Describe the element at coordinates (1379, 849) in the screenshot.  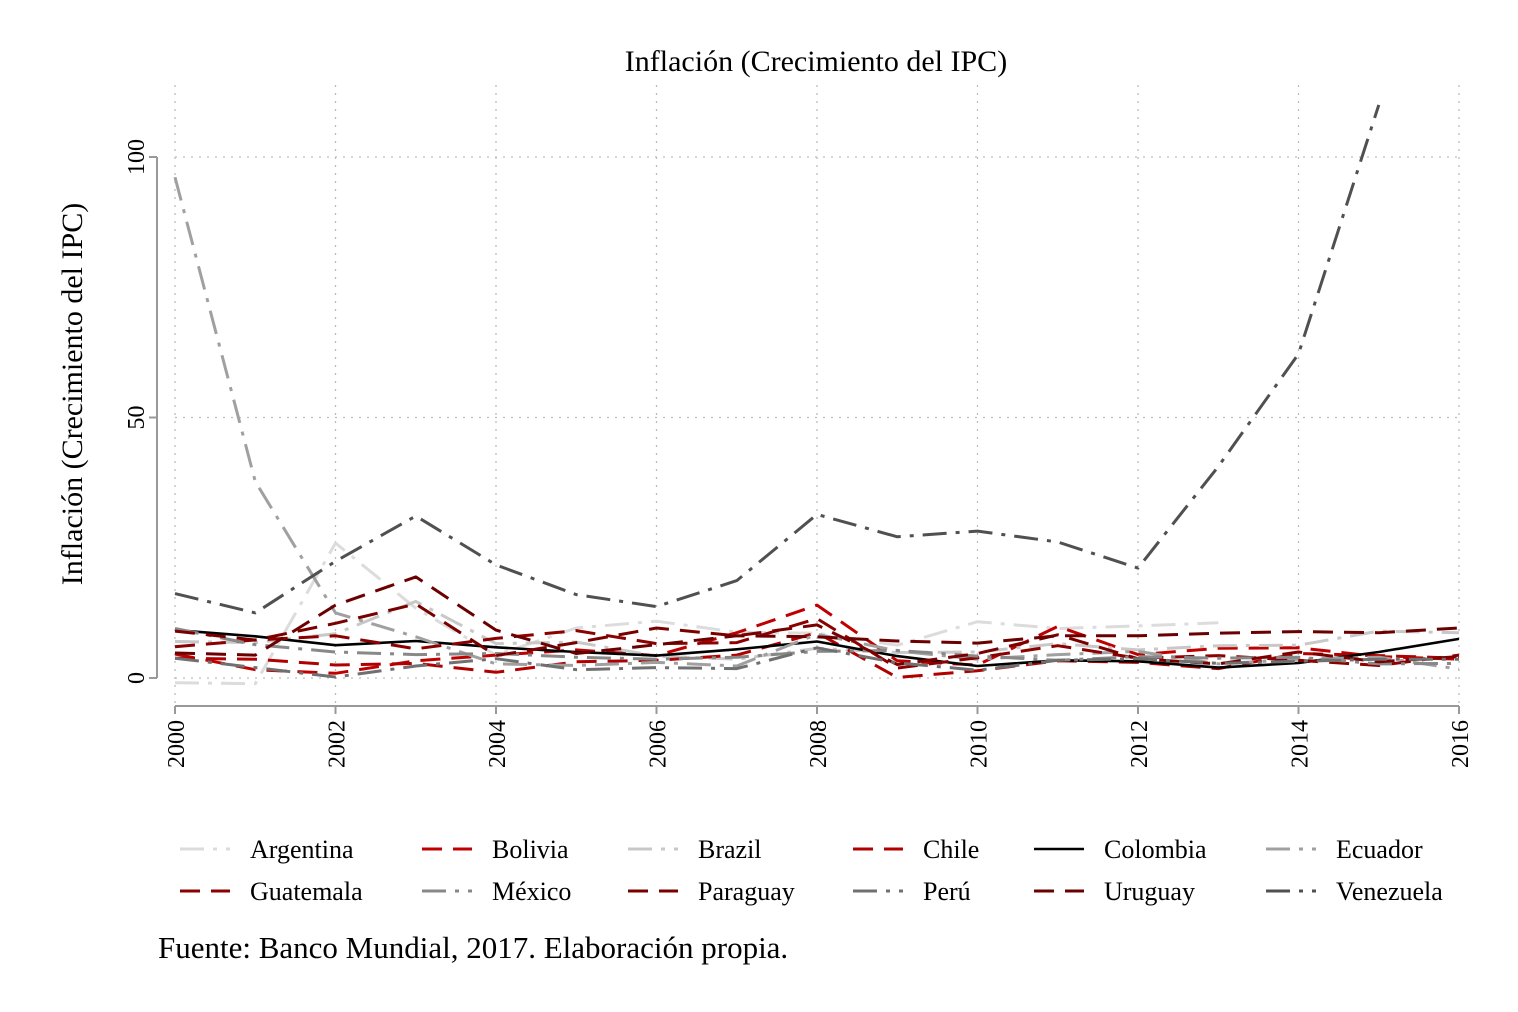
I see `legend-label-ecuador: Ecuador` at that location.